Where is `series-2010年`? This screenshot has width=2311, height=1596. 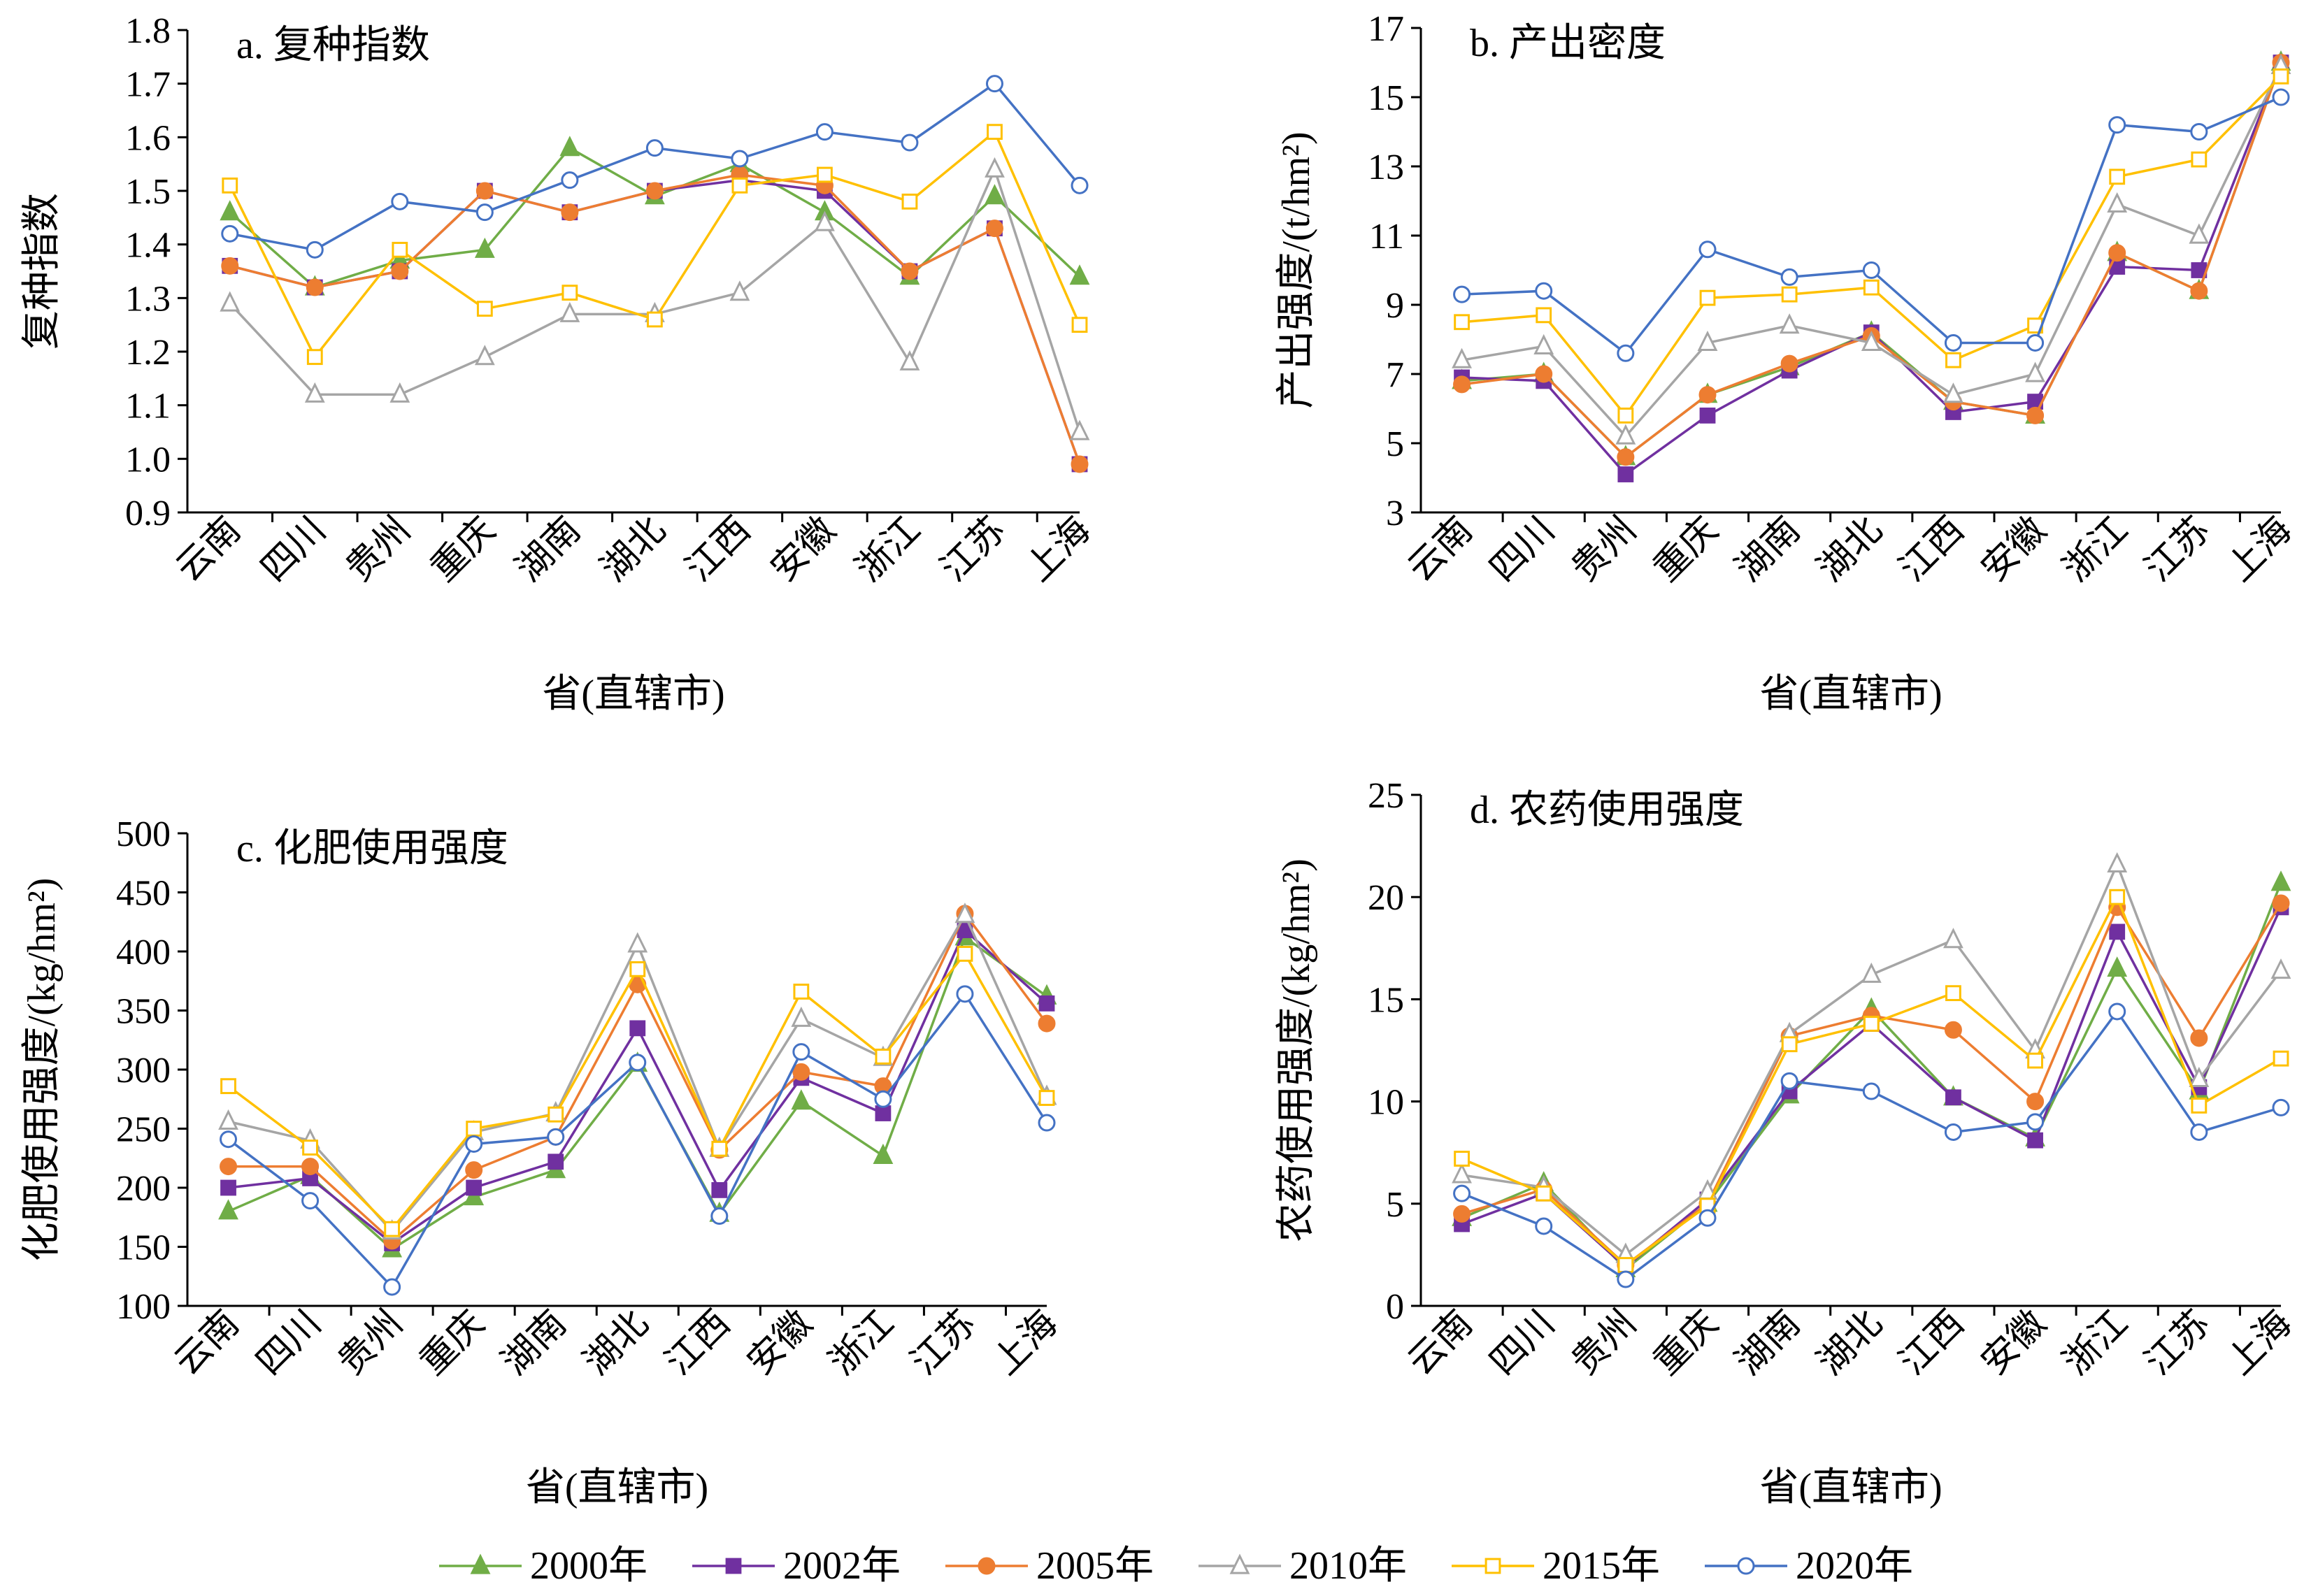
series-2010年 is located at coordinates (1871, 249).